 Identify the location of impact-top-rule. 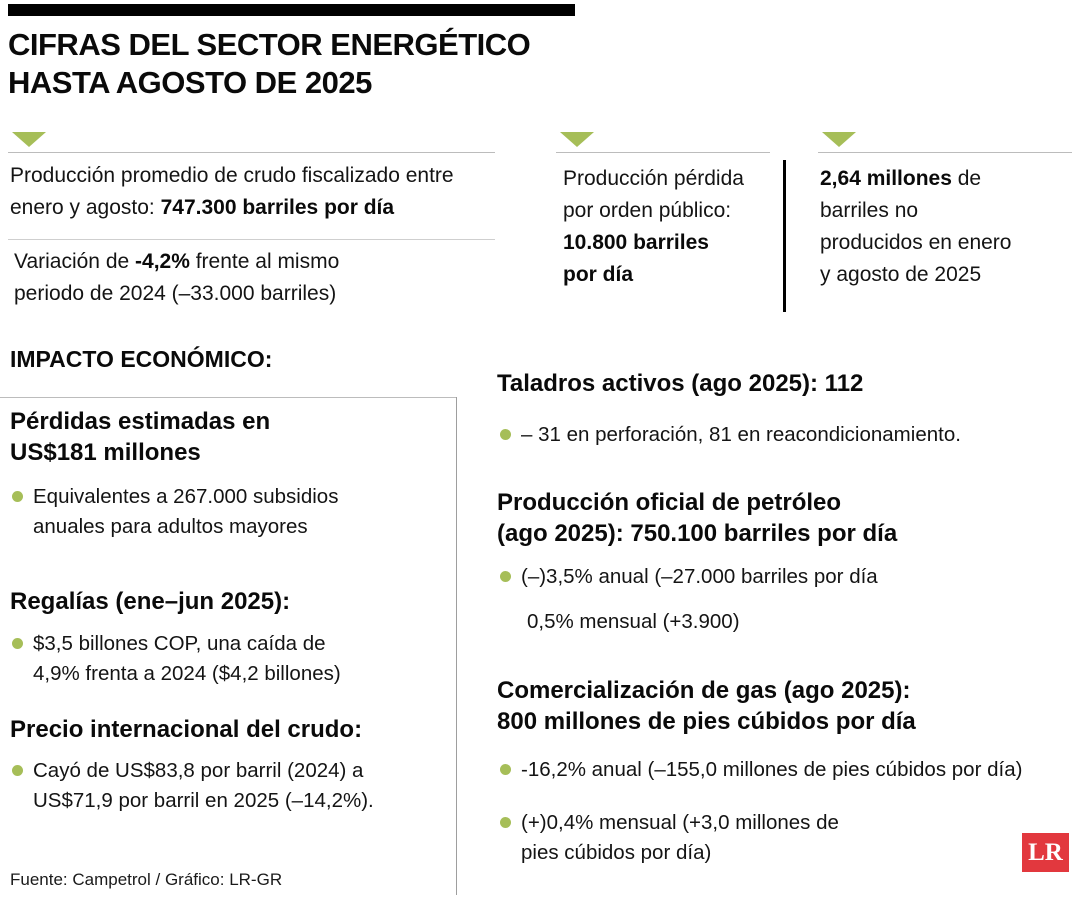
(228, 397).